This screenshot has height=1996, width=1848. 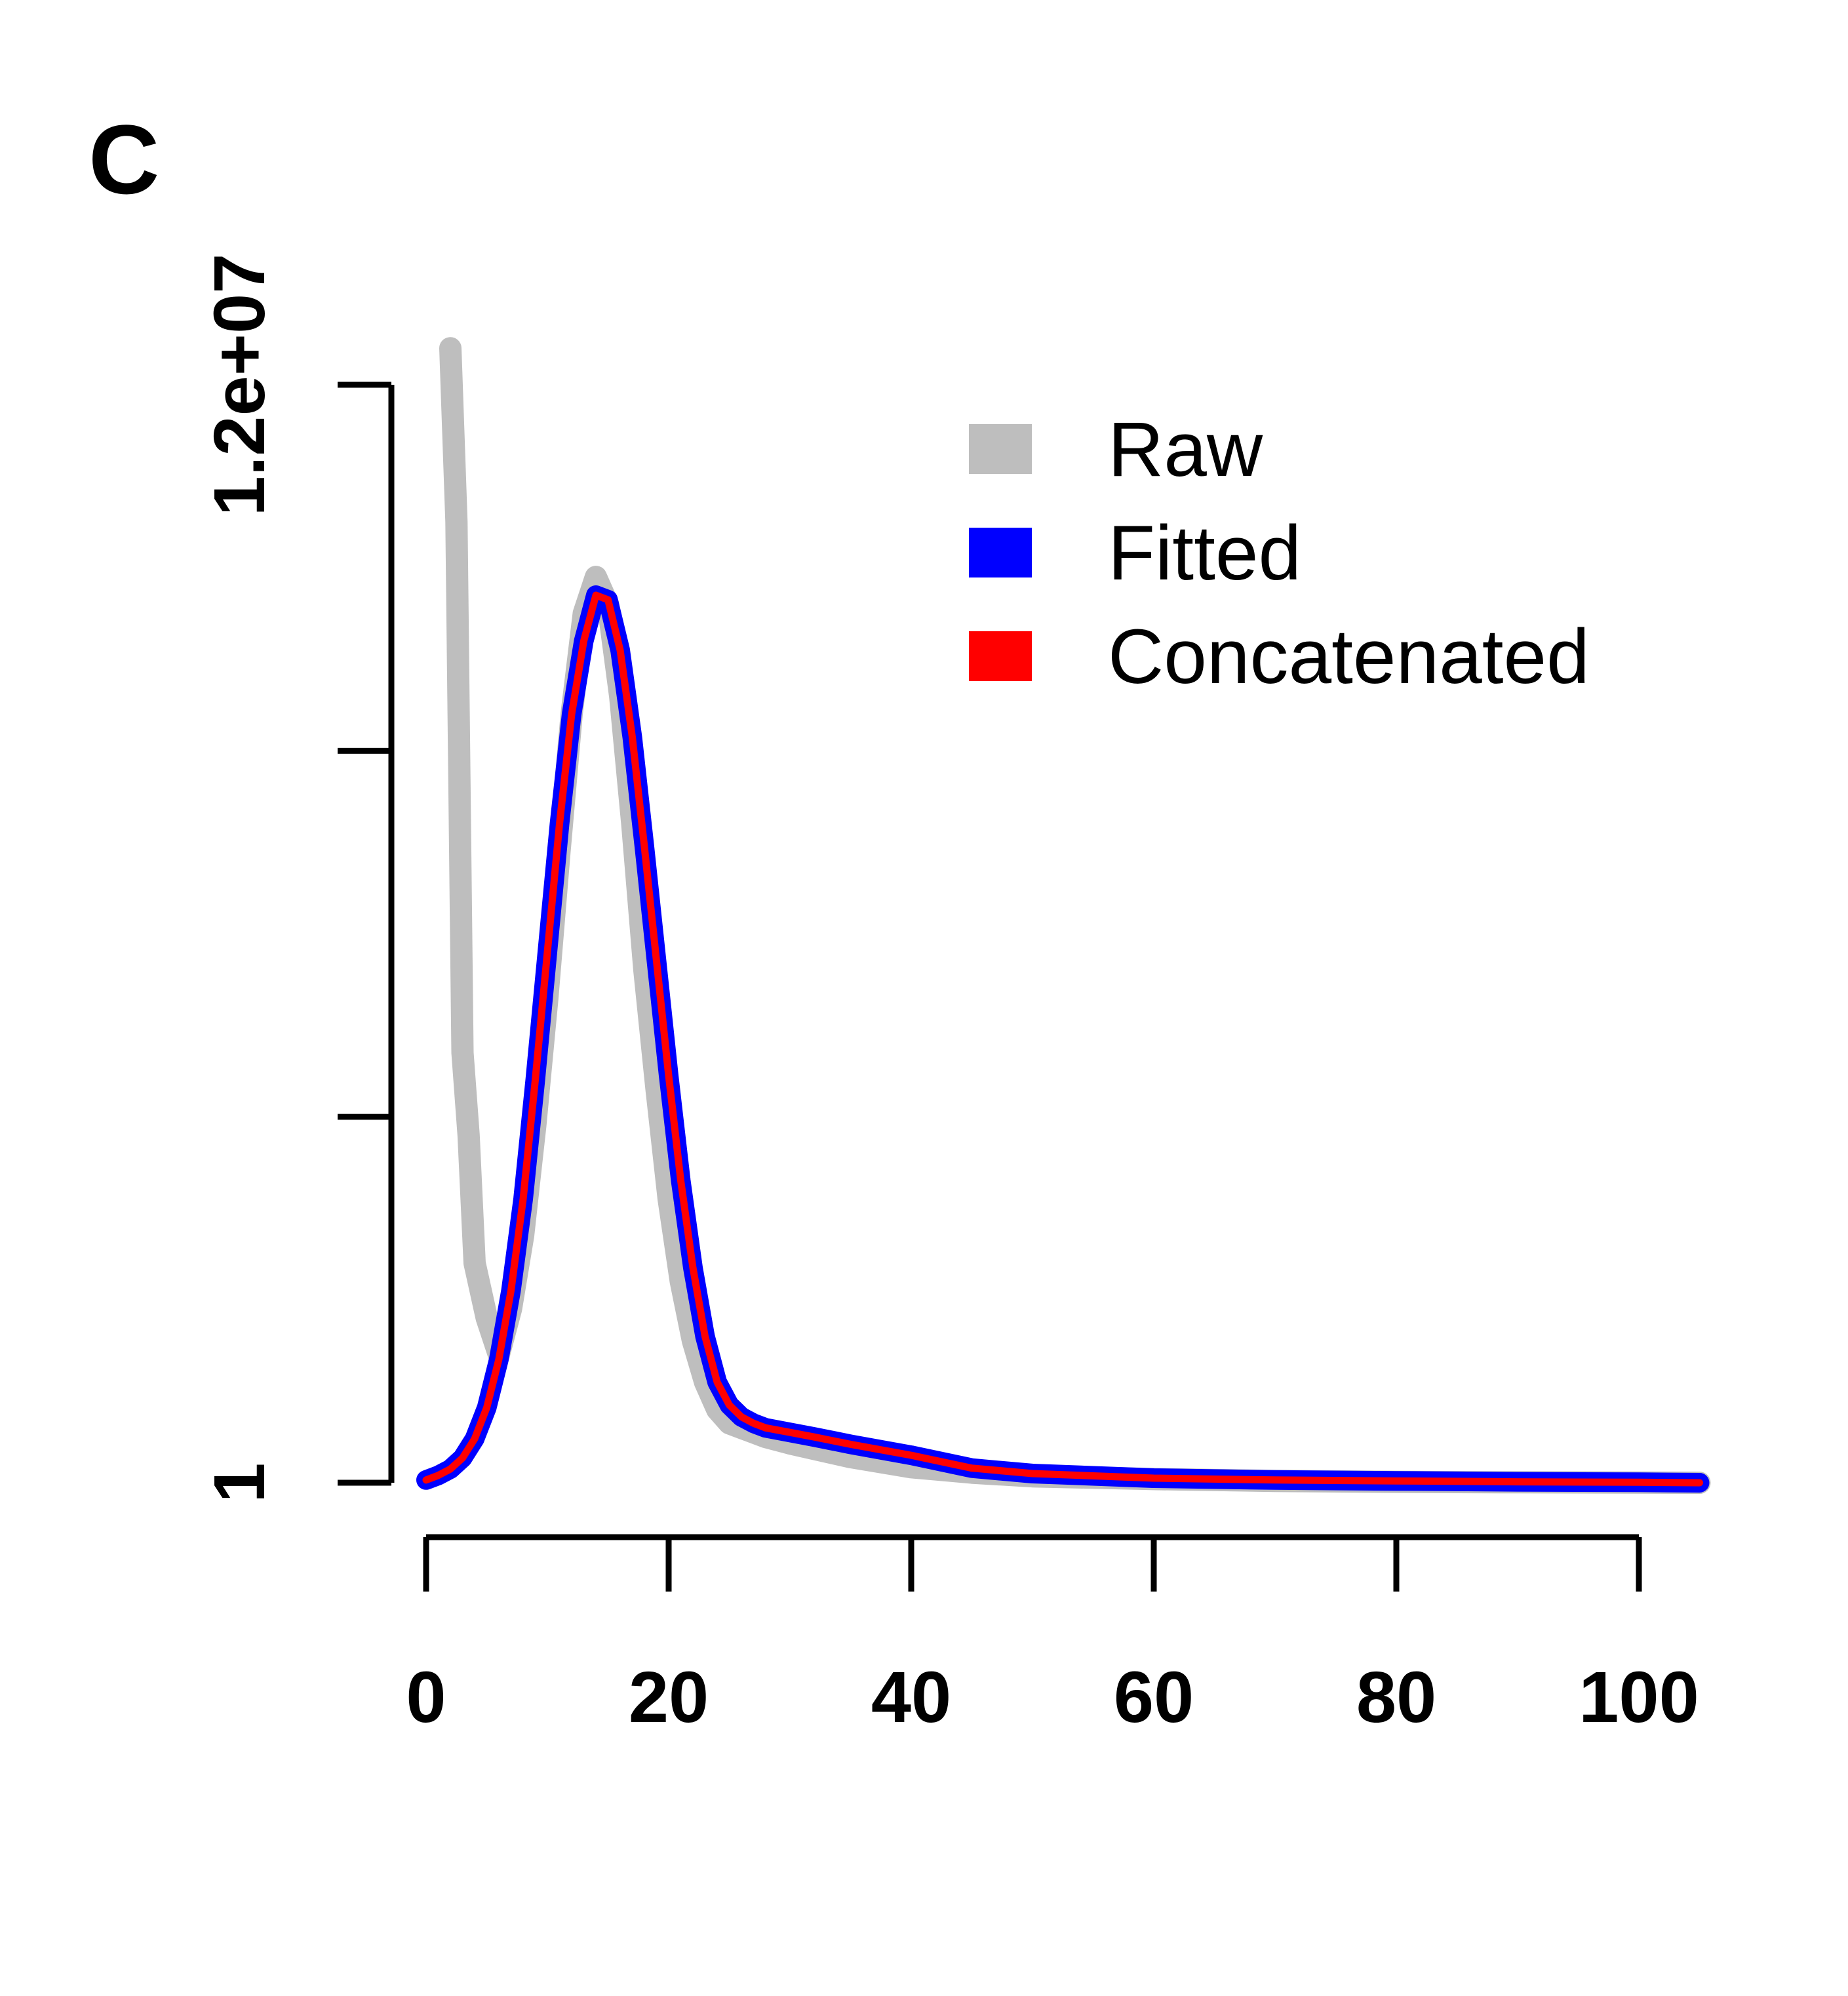 I want to click on legend-swatch-concatenated, so click(x=1000, y=656).